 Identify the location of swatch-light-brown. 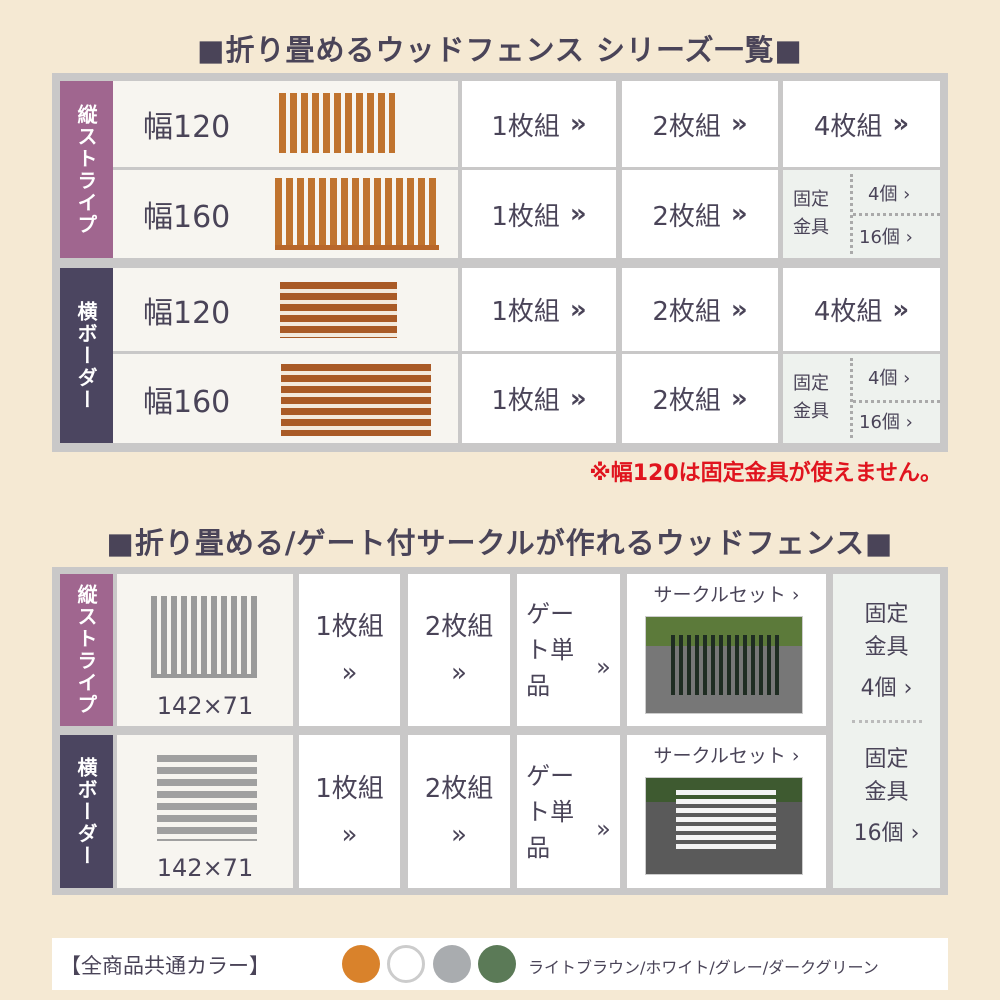
(361, 964).